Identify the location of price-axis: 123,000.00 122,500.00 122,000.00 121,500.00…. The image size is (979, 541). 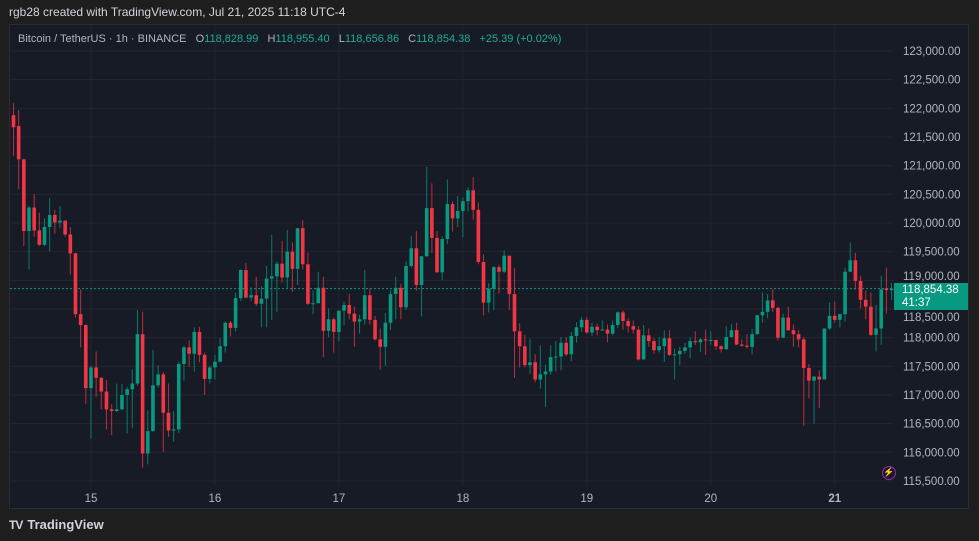
(932, 267).